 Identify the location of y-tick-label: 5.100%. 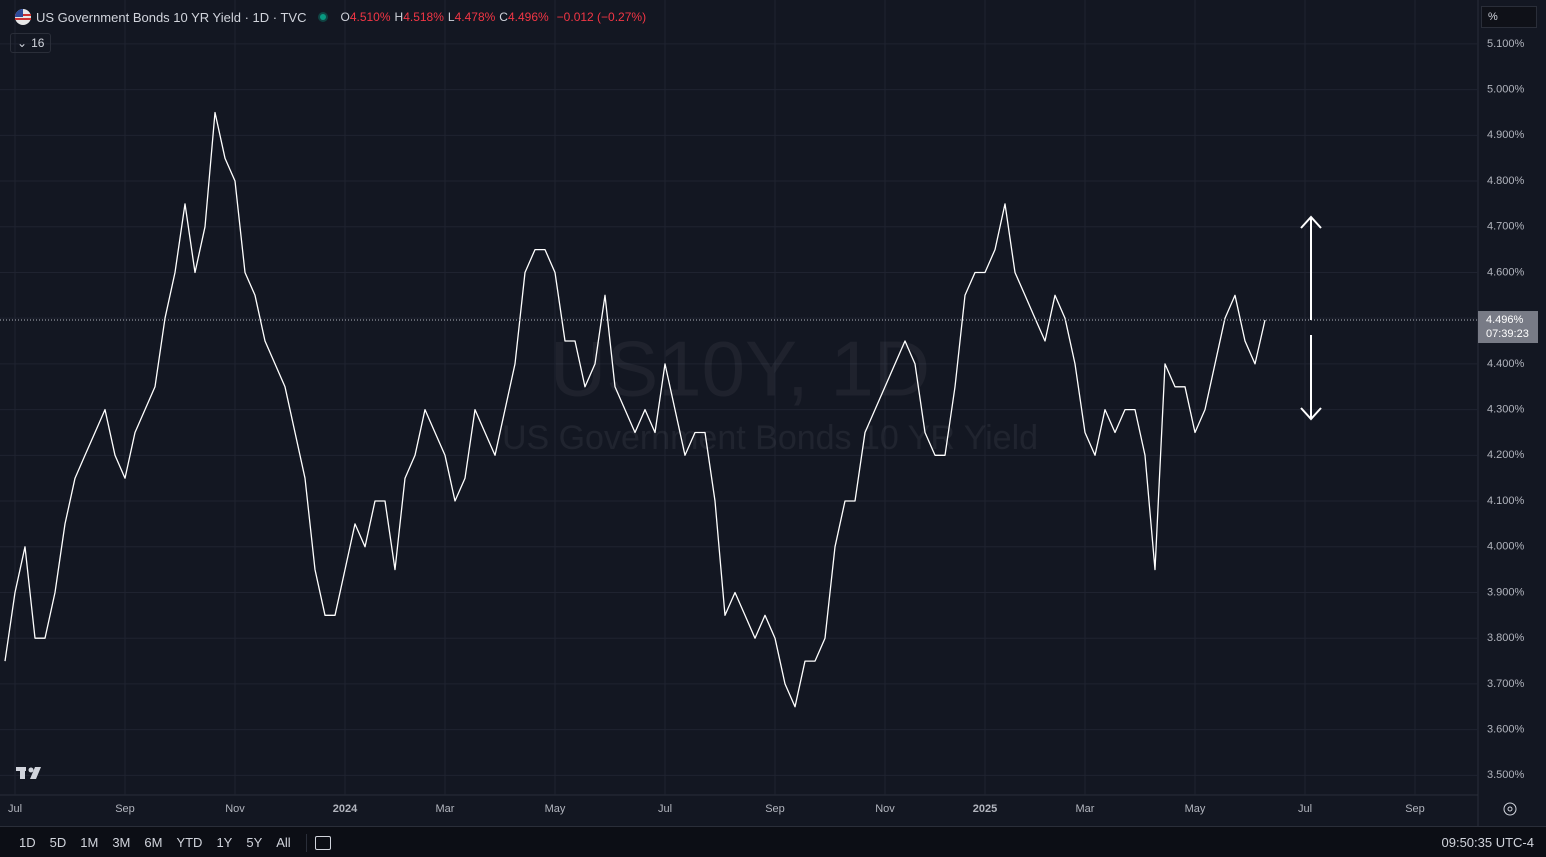
(1506, 44).